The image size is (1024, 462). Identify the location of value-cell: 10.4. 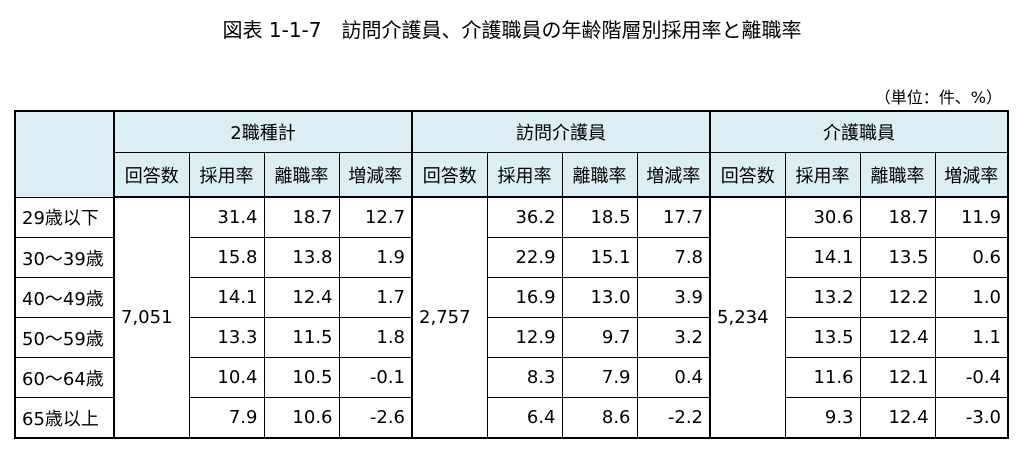
(226, 377).